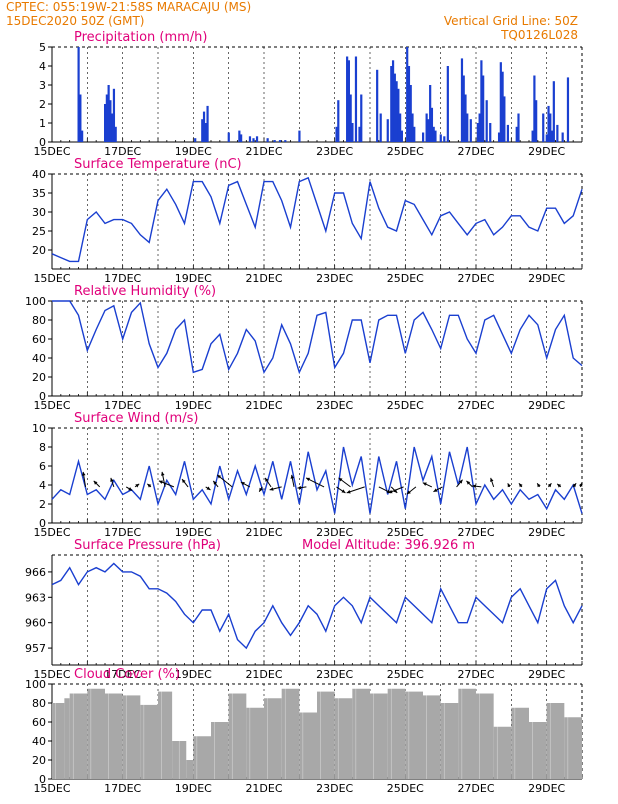  I want to click on cloud-y-tick-label: 60, so click(39, 722).